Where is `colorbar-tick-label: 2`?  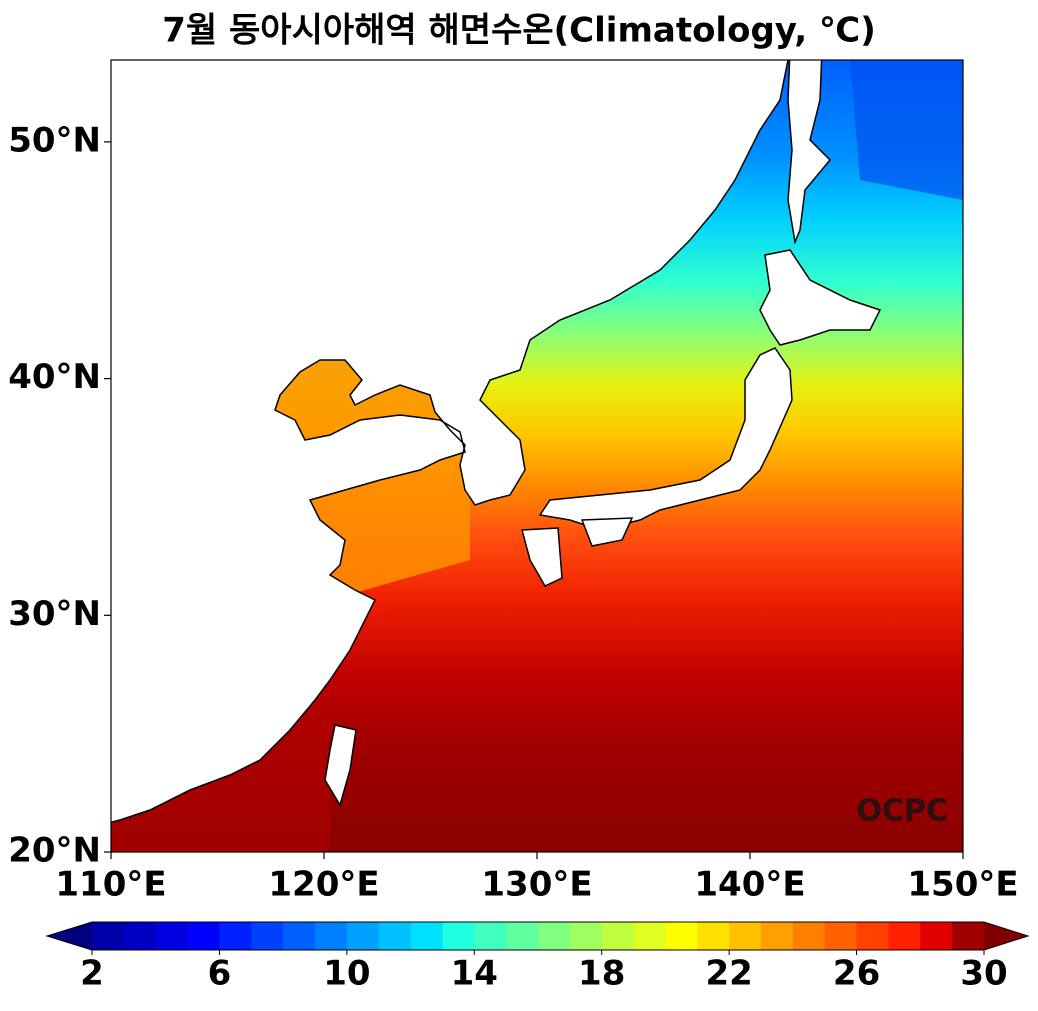 colorbar-tick-label: 2 is located at coordinates (92, 974).